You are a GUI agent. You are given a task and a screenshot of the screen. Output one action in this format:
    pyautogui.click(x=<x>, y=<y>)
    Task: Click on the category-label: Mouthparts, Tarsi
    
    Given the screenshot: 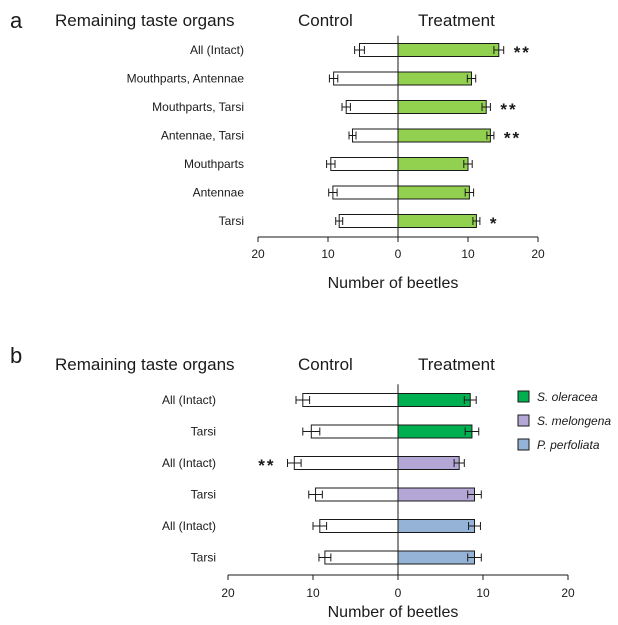 What is the action you would take?
    pyautogui.click(x=198, y=107)
    